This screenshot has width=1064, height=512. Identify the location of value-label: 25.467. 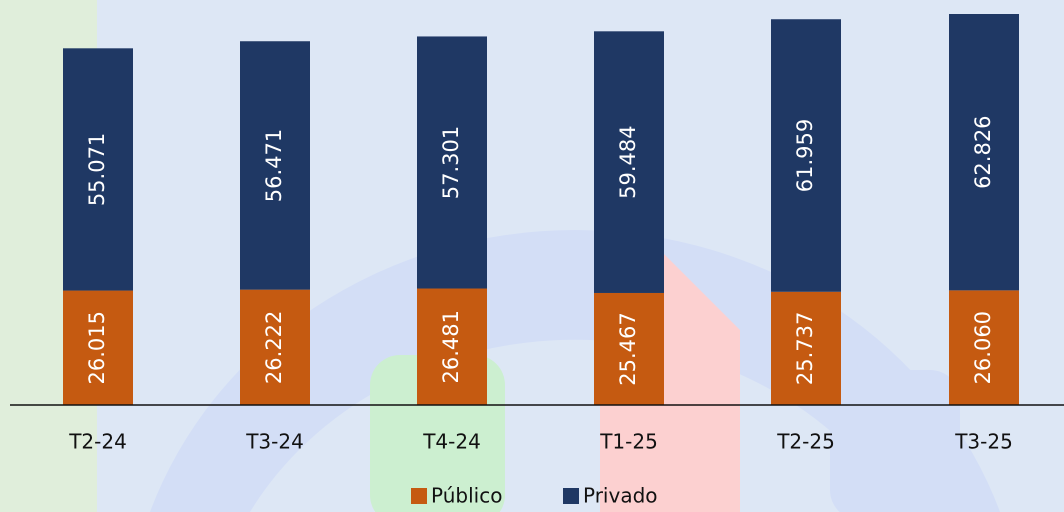
(628, 348).